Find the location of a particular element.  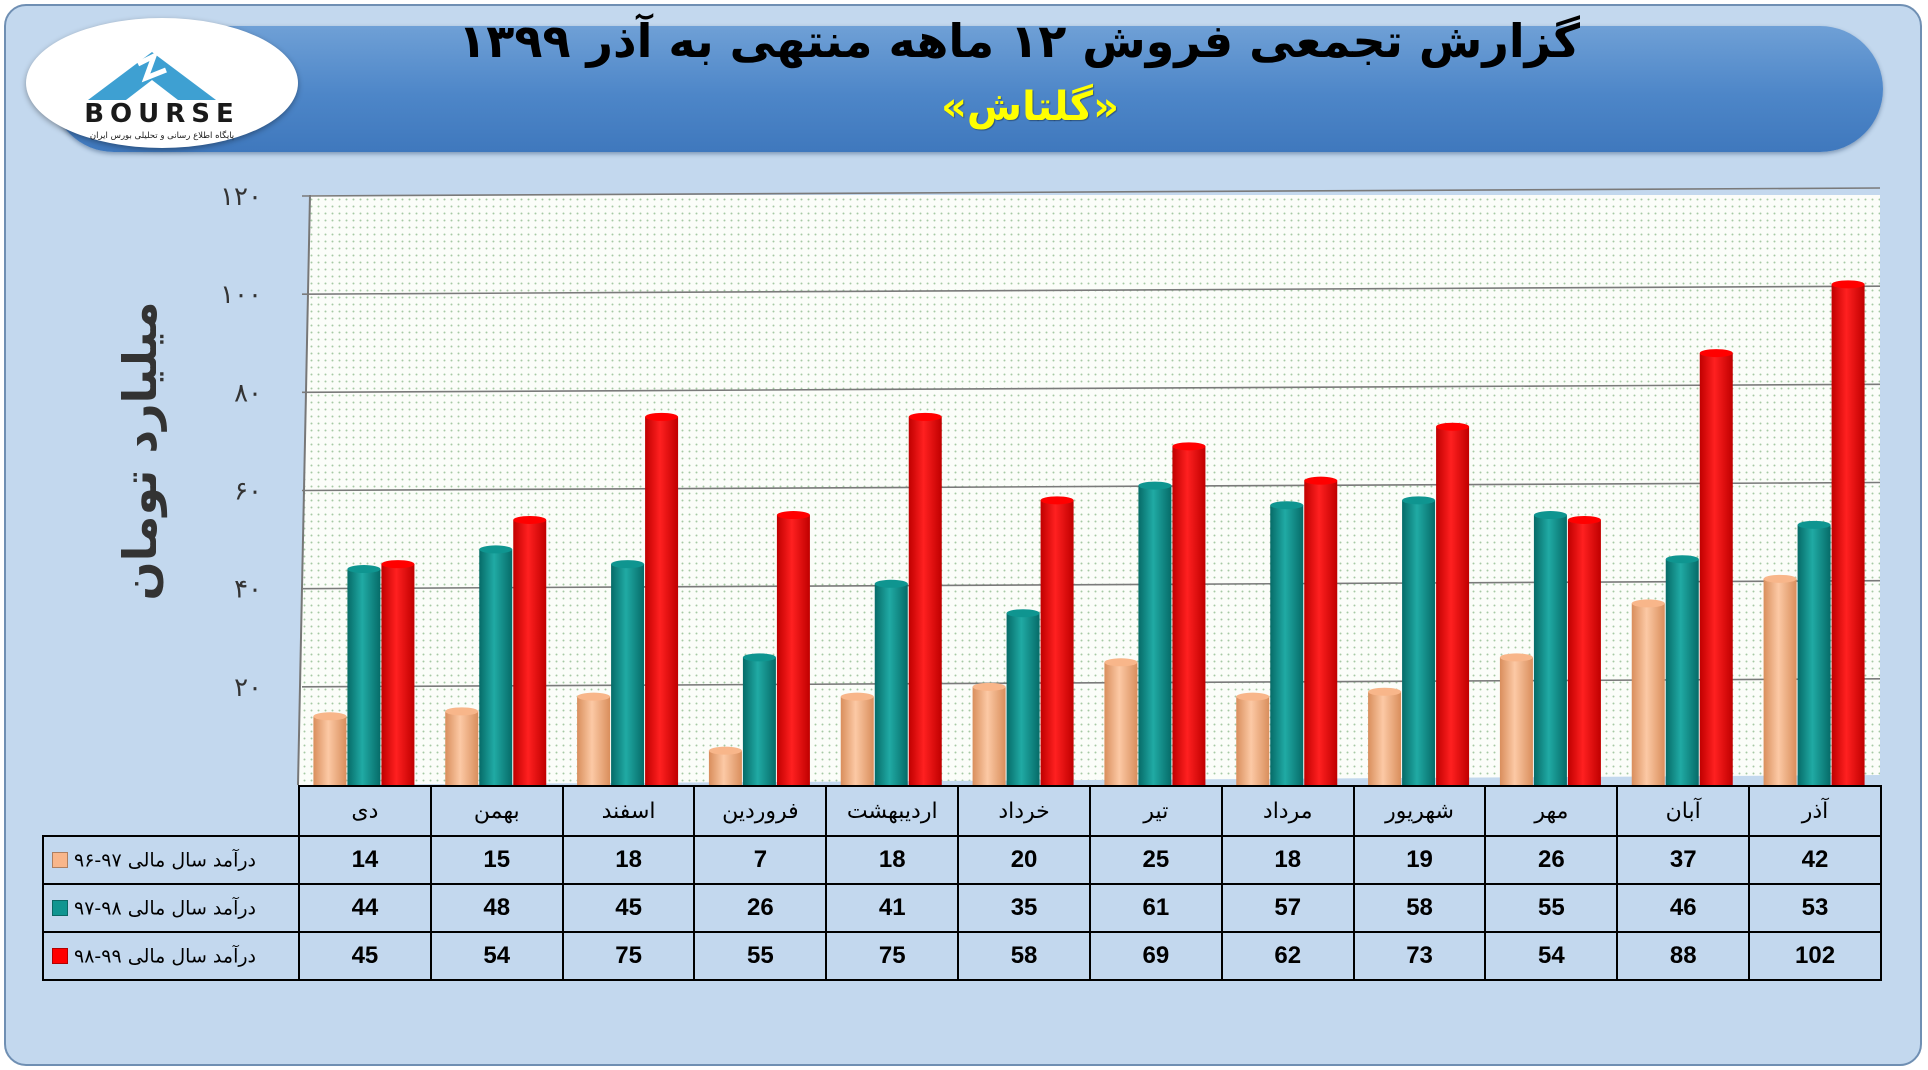

data-label: 26 is located at coordinates (1551, 860).